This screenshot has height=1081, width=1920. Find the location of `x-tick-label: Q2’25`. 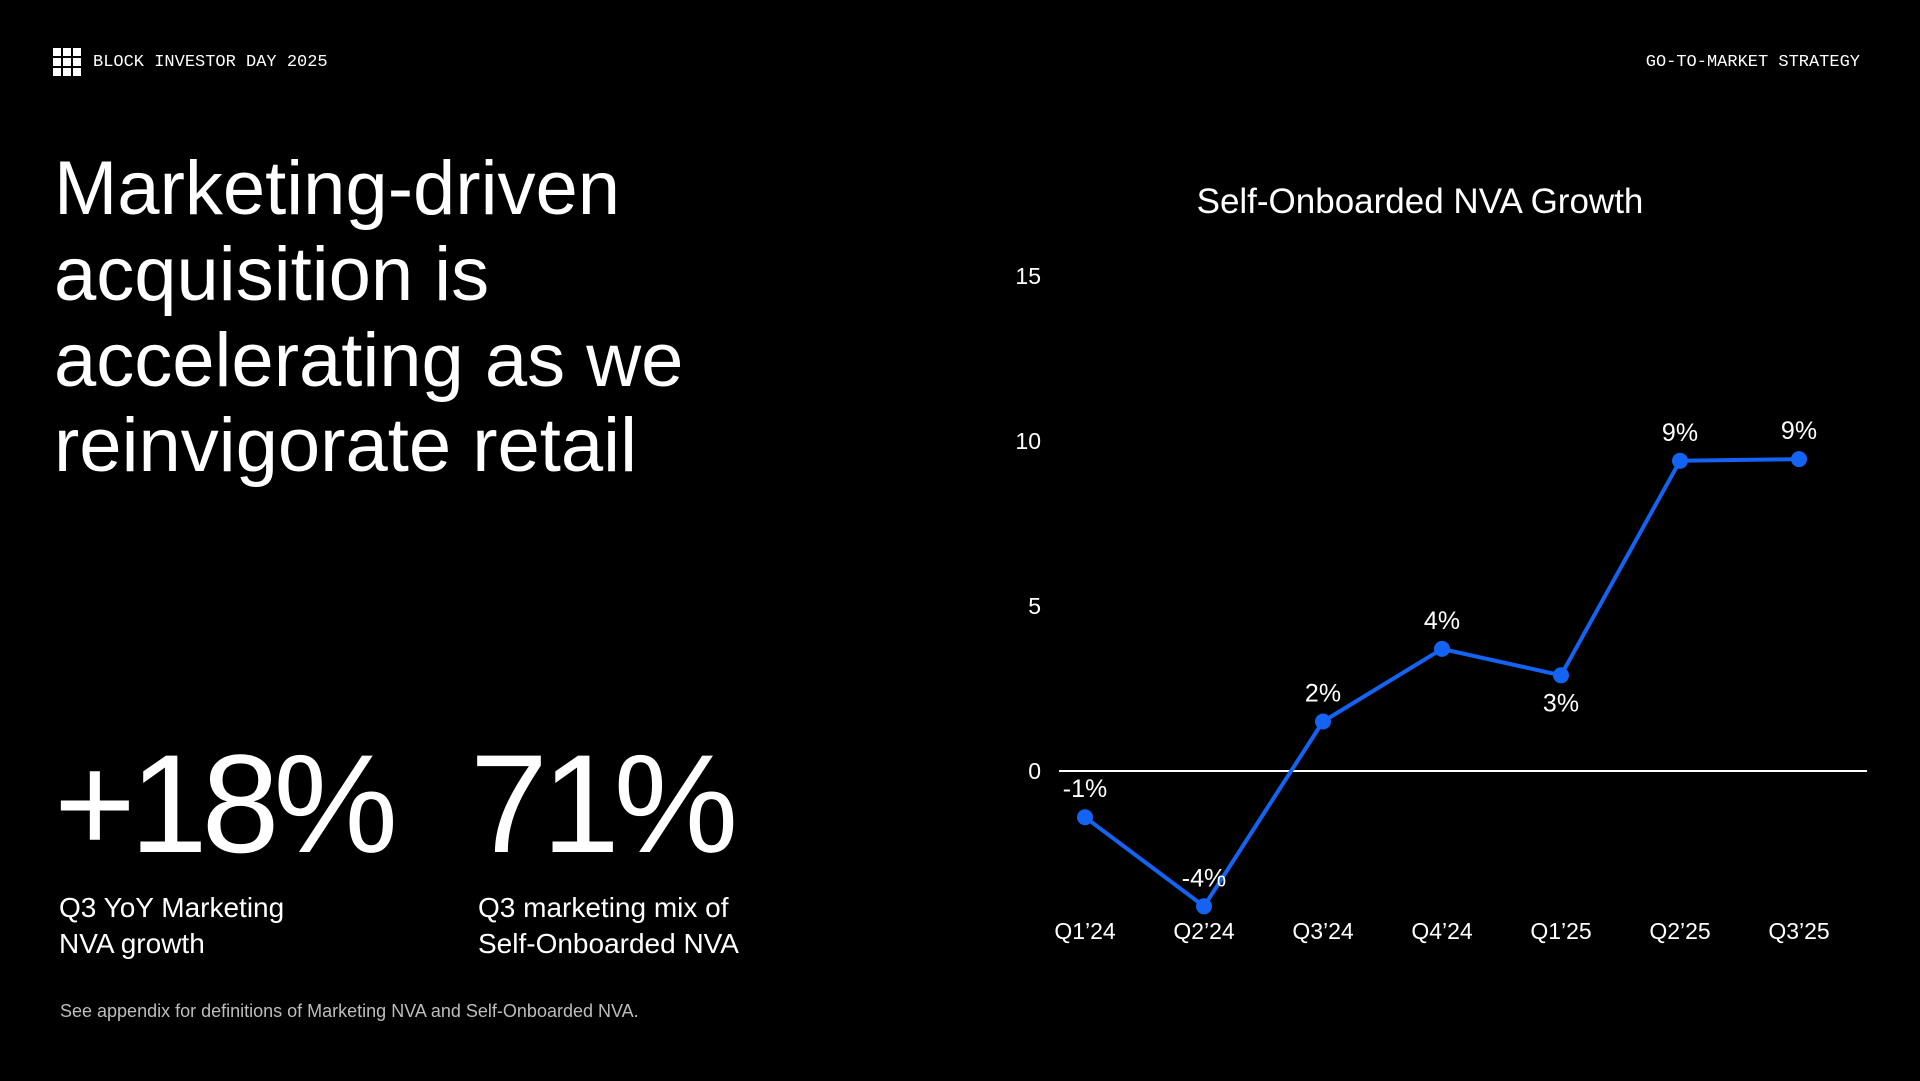

x-tick-label: Q2’25 is located at coordinates (1679, 931).